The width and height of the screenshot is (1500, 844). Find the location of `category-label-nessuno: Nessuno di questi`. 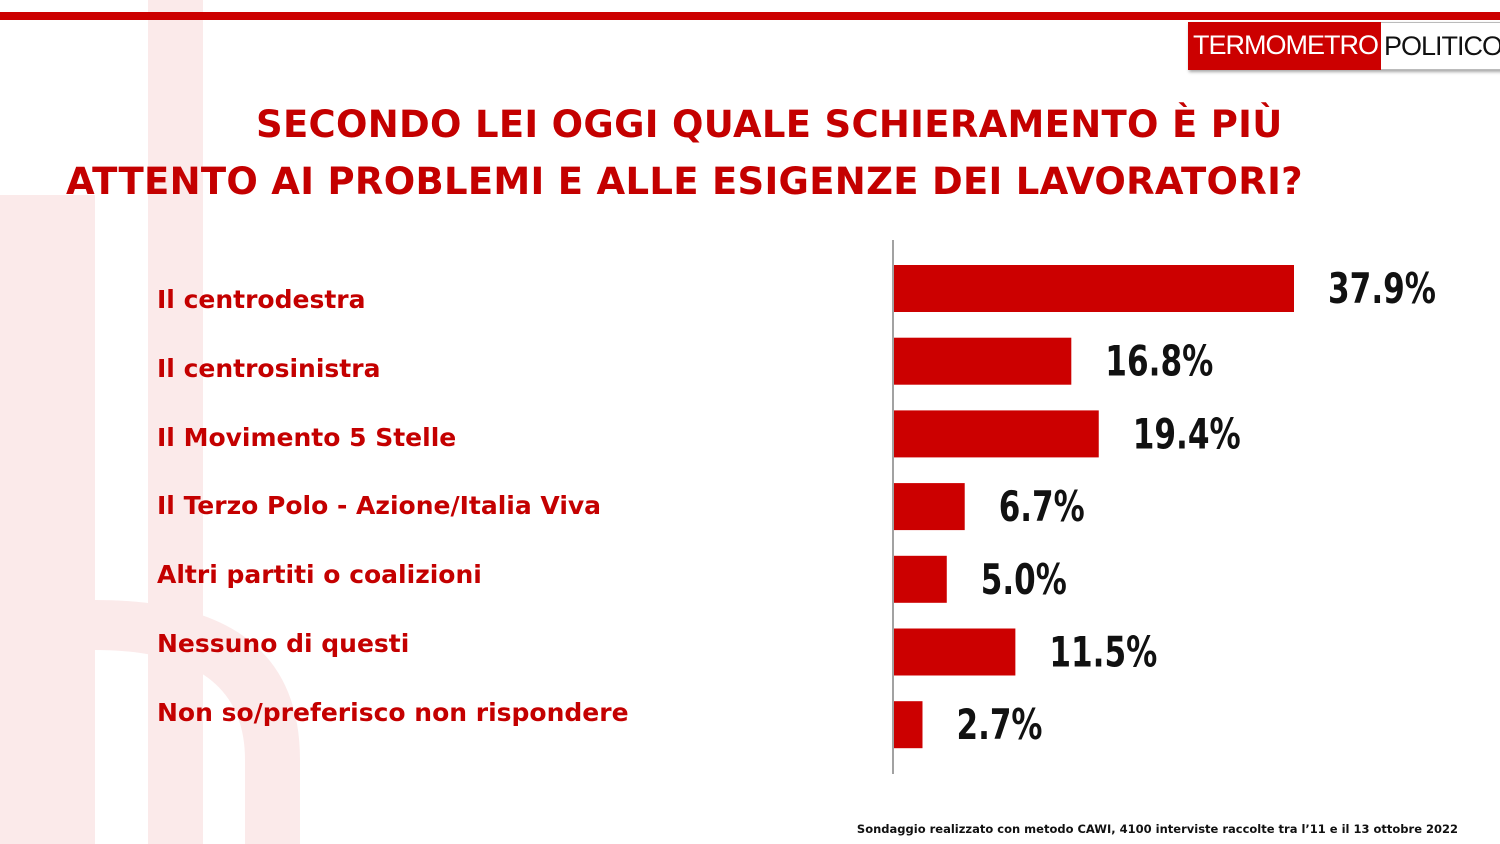

category-label-nessuno: Nessuno di questi is located at coordinates (283, 643).